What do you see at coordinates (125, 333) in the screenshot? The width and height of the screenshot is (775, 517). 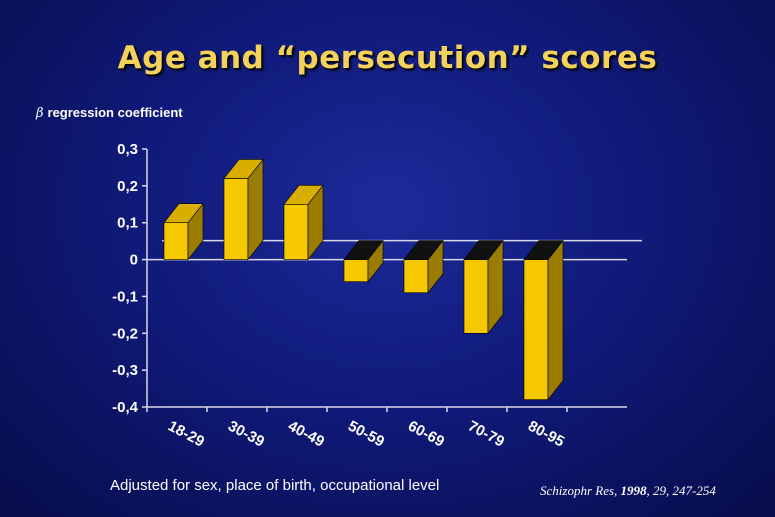 I see `y-tick-label: -0,2` at bounding box center [125, 333].